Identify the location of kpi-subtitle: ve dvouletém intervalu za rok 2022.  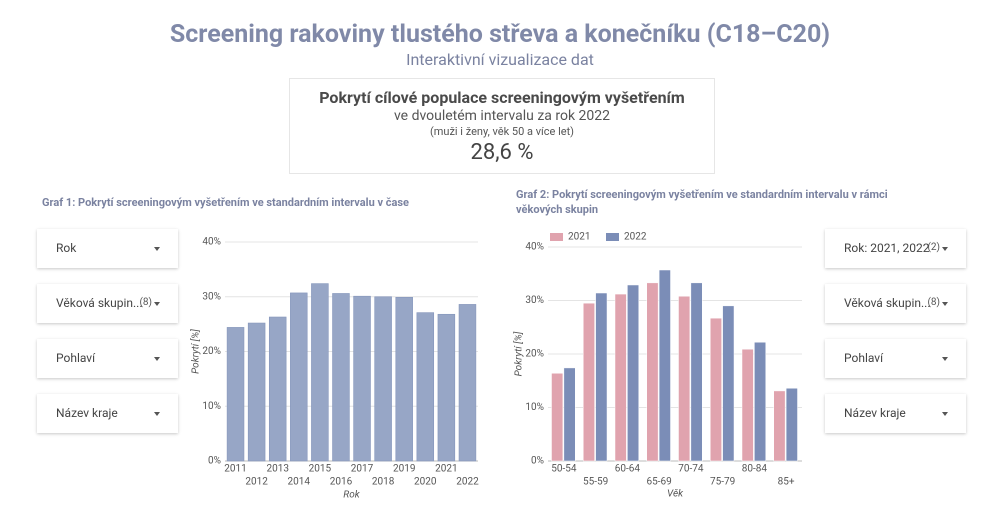
(501, 116).